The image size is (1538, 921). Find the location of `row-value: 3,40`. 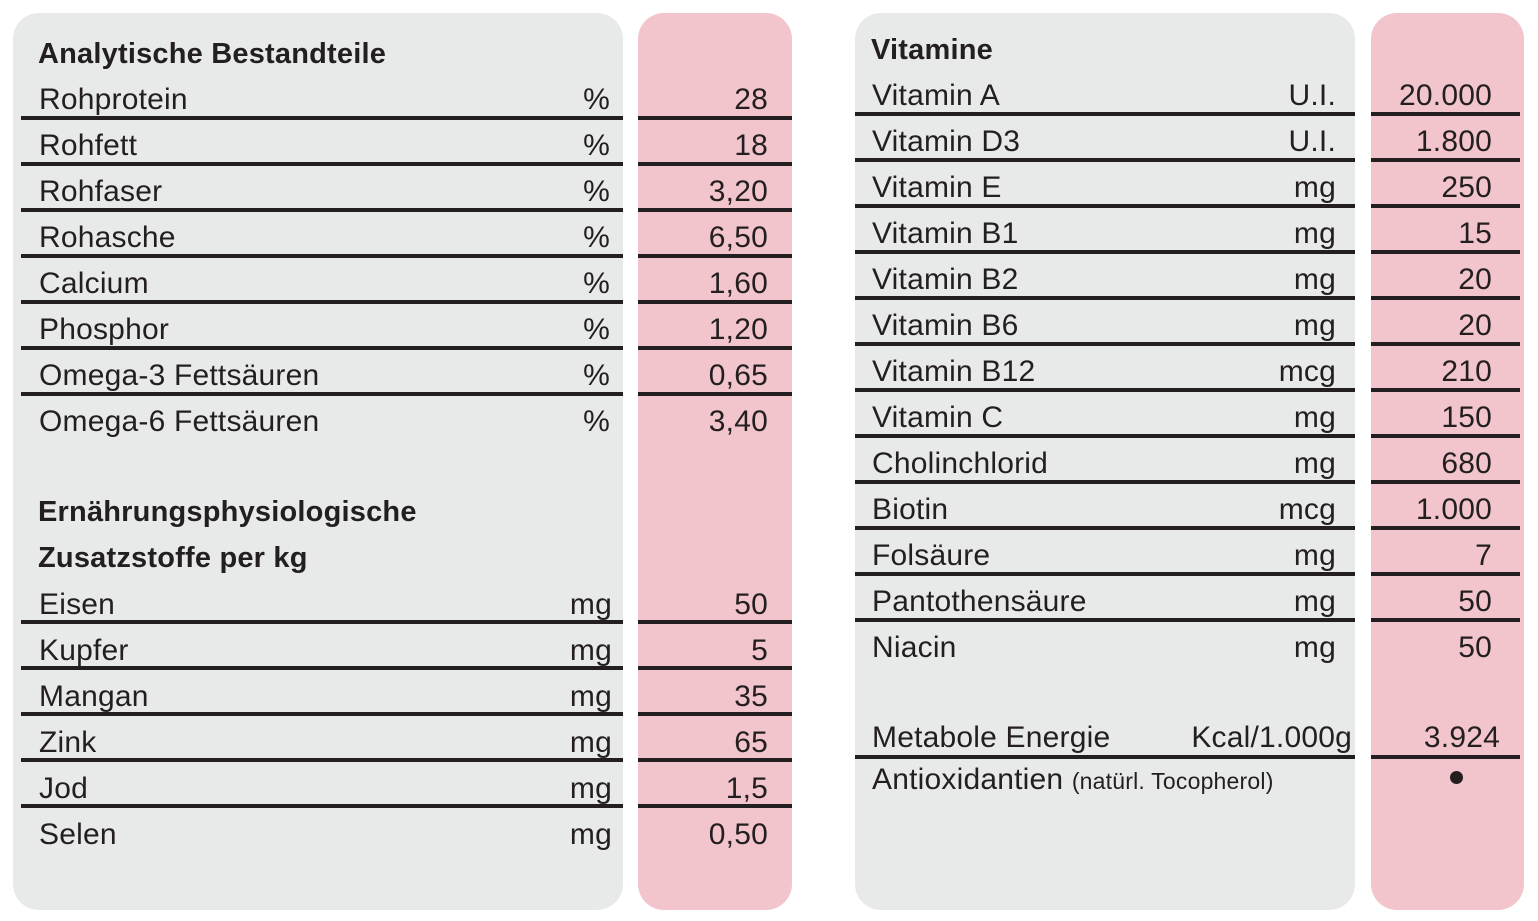

row-value: 3,40 is located at coordinates (738, 421).